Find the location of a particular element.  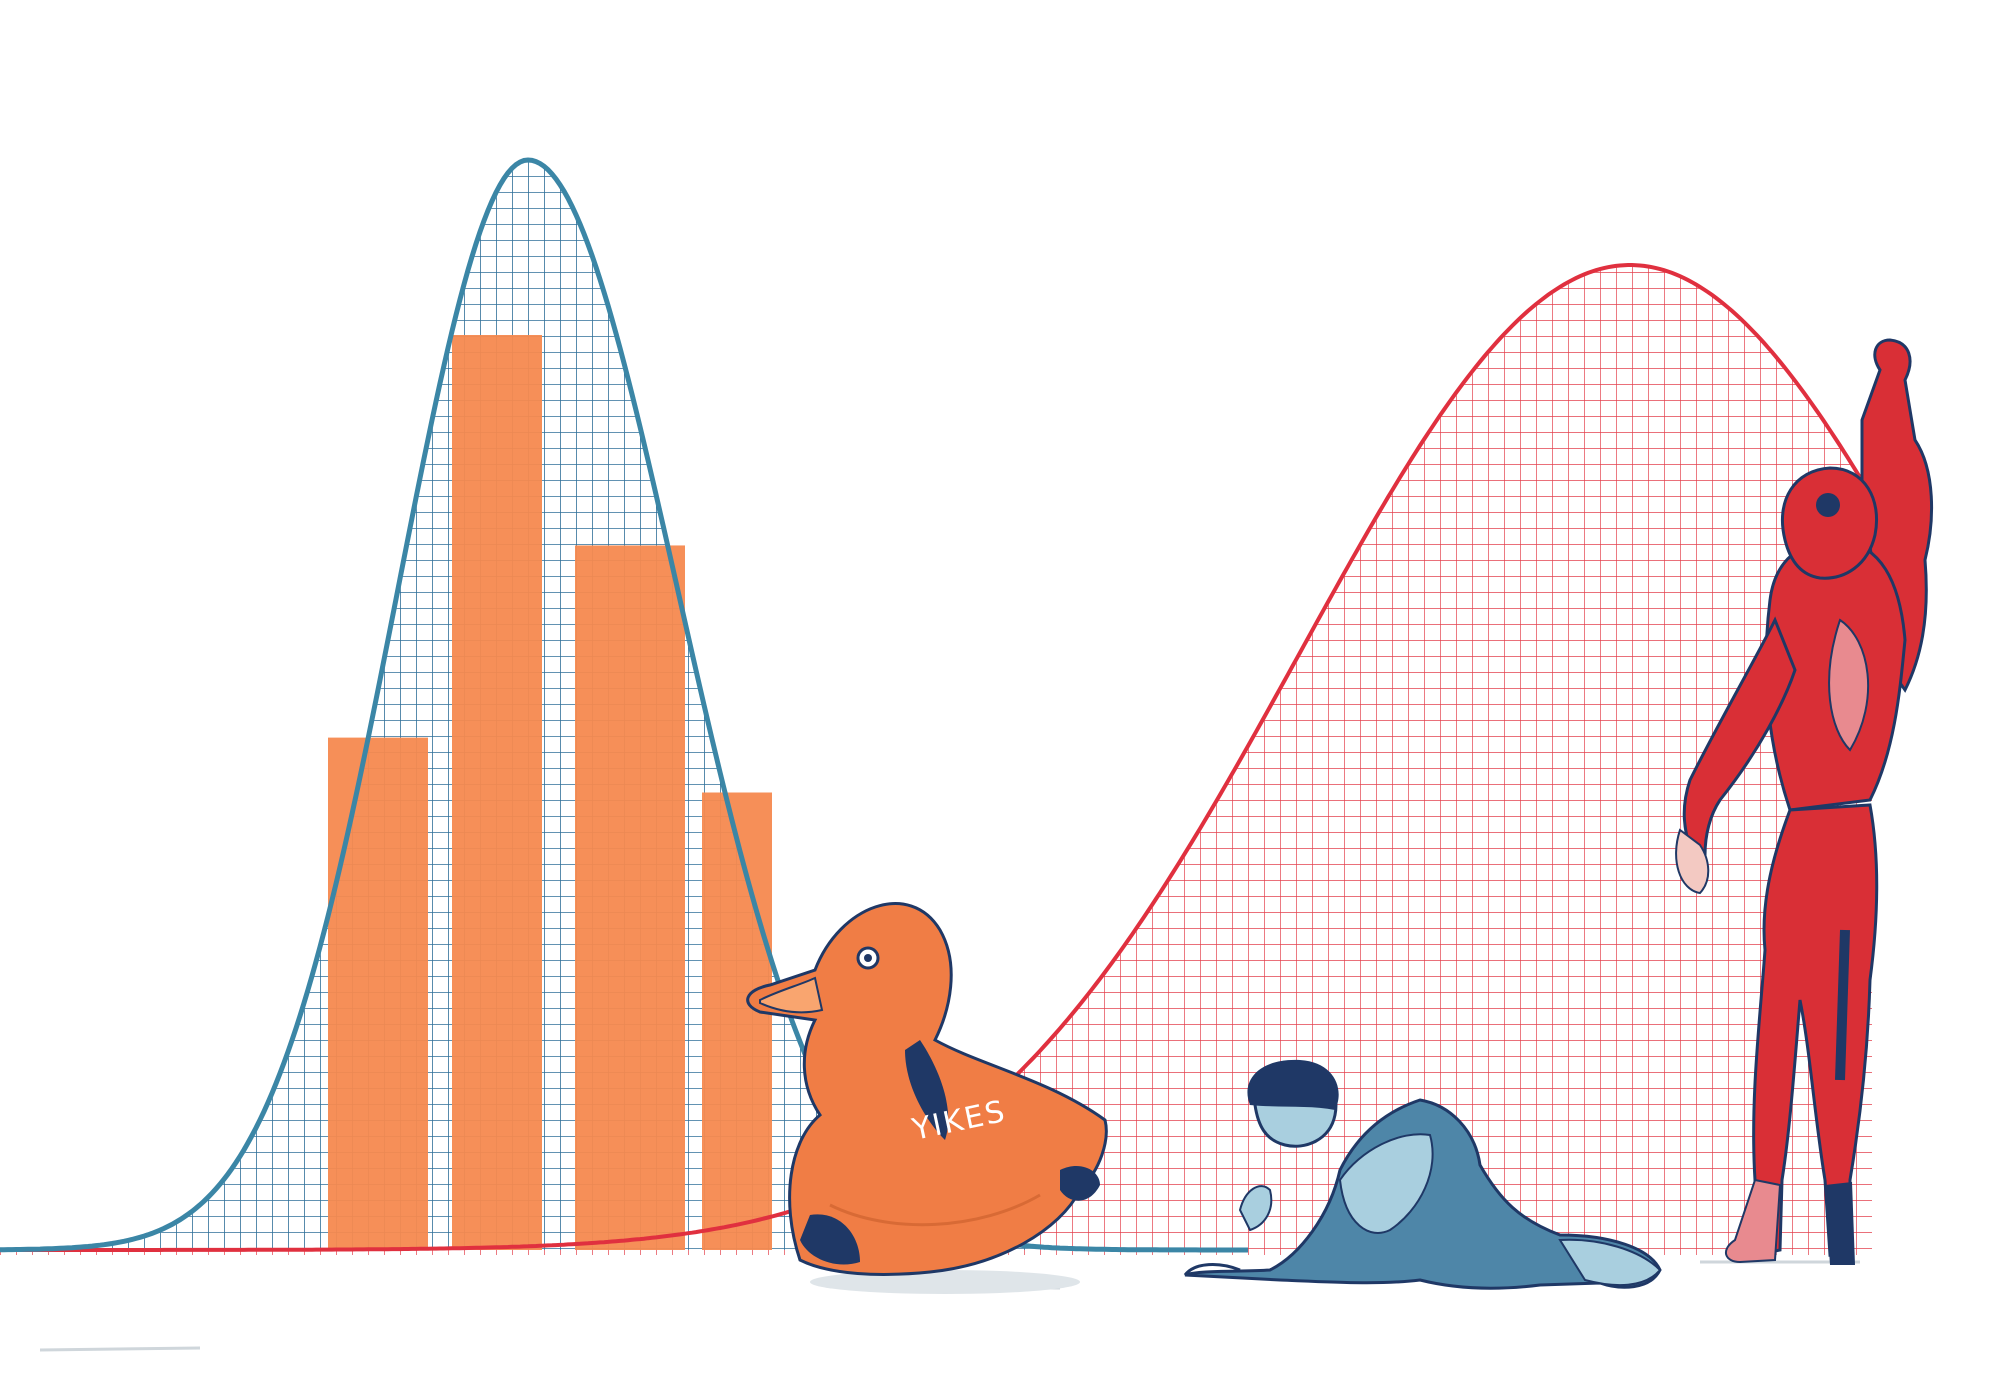

backpack-strap is located at coordinates (1849, 685).